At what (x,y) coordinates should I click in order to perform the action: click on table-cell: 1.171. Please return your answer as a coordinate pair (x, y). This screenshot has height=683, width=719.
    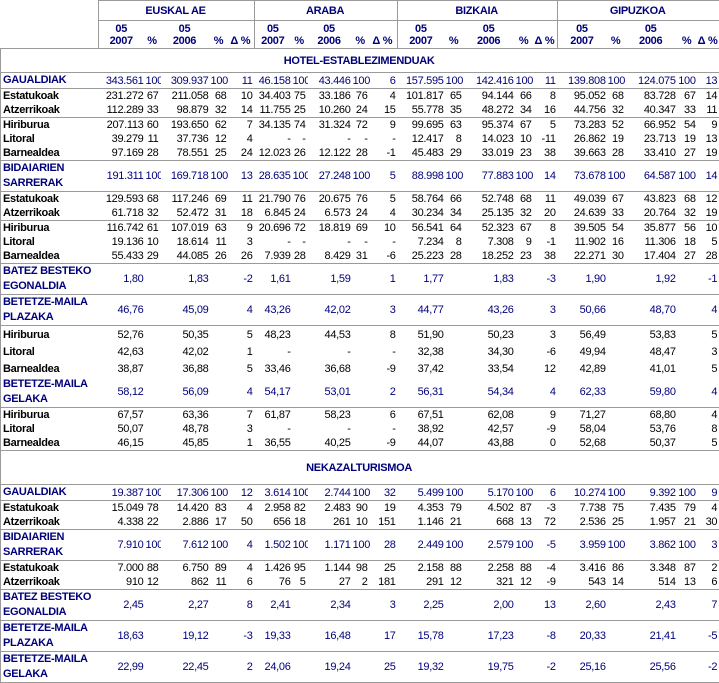
    Looking at the image, I should click on (330, 545).